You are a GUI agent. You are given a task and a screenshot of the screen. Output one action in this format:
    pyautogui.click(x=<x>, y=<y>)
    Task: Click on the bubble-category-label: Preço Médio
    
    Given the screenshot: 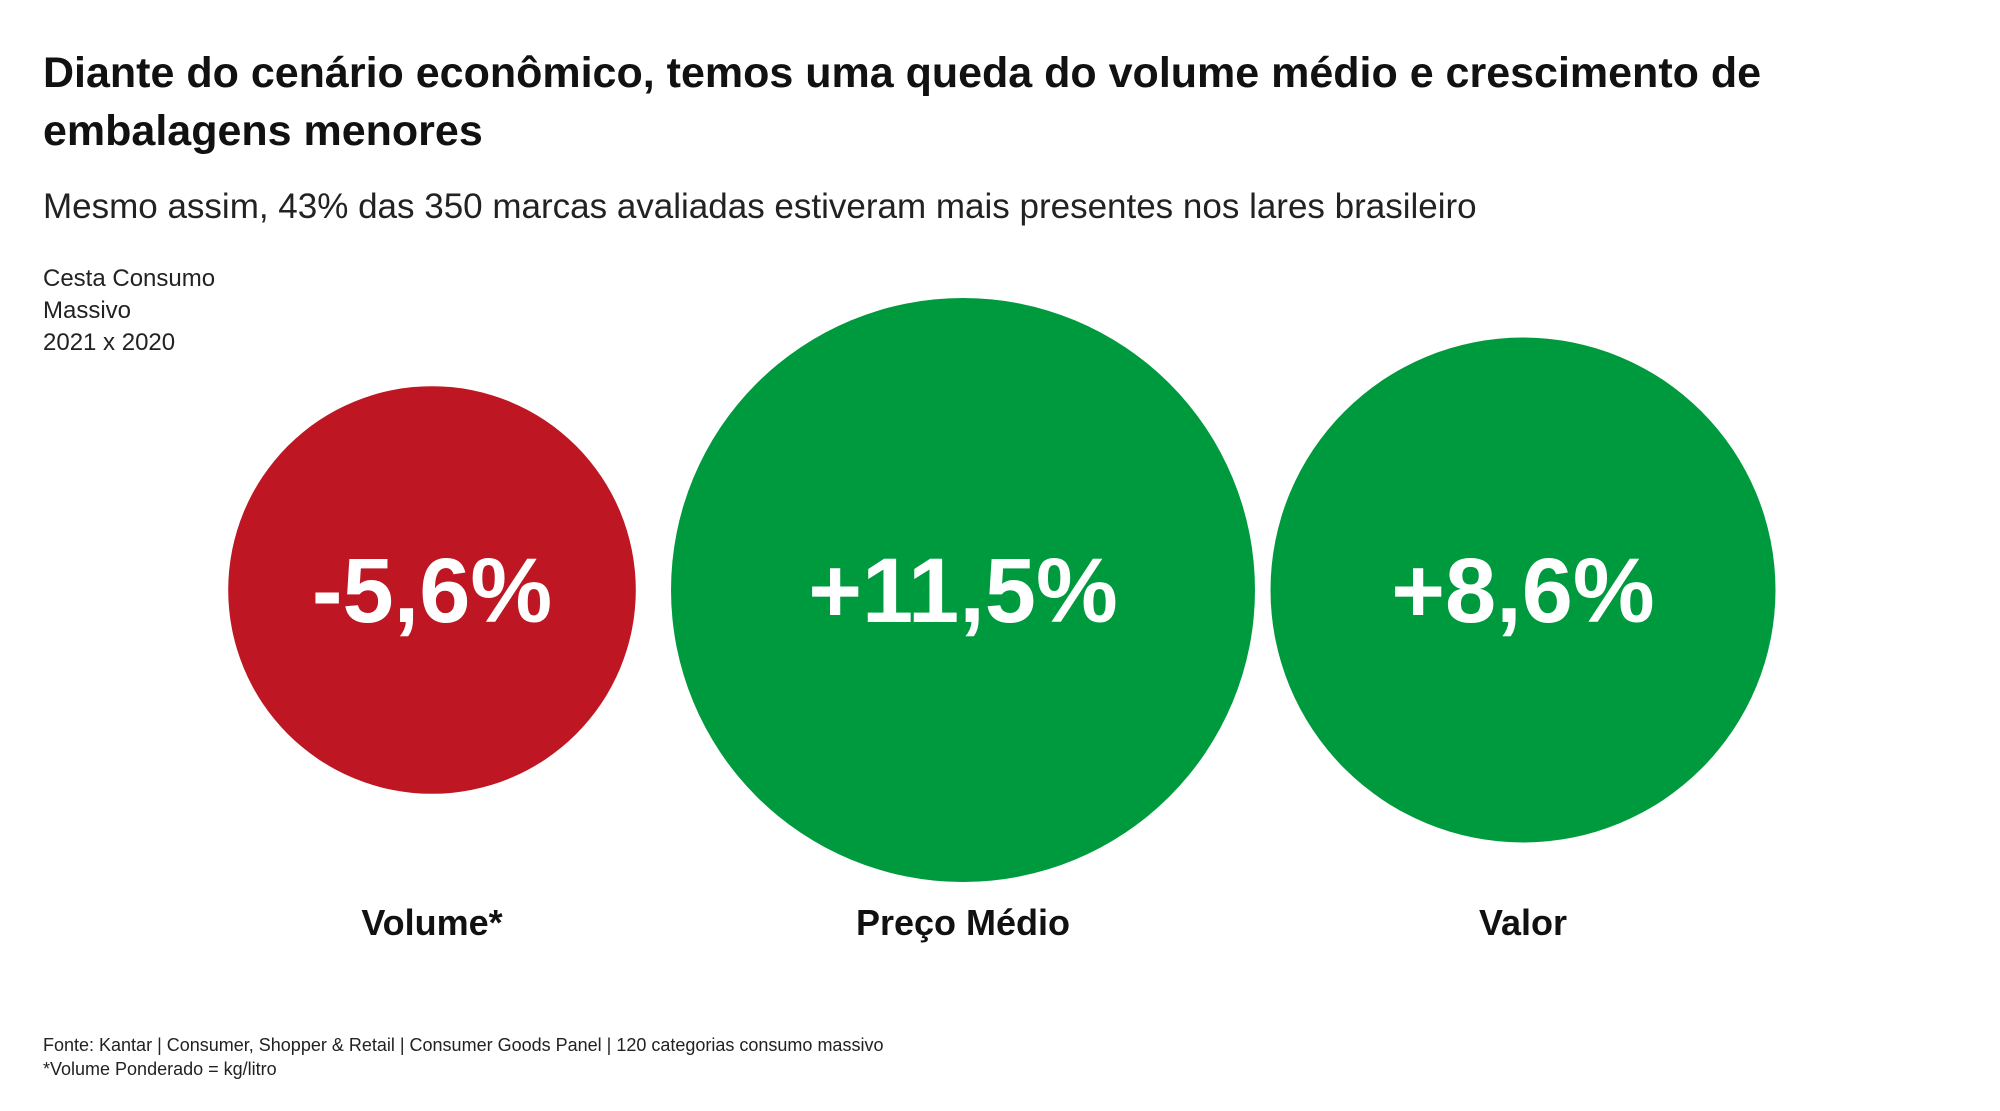 What is the action you would take?
    pyautogui.click(x=963, y=922)
    